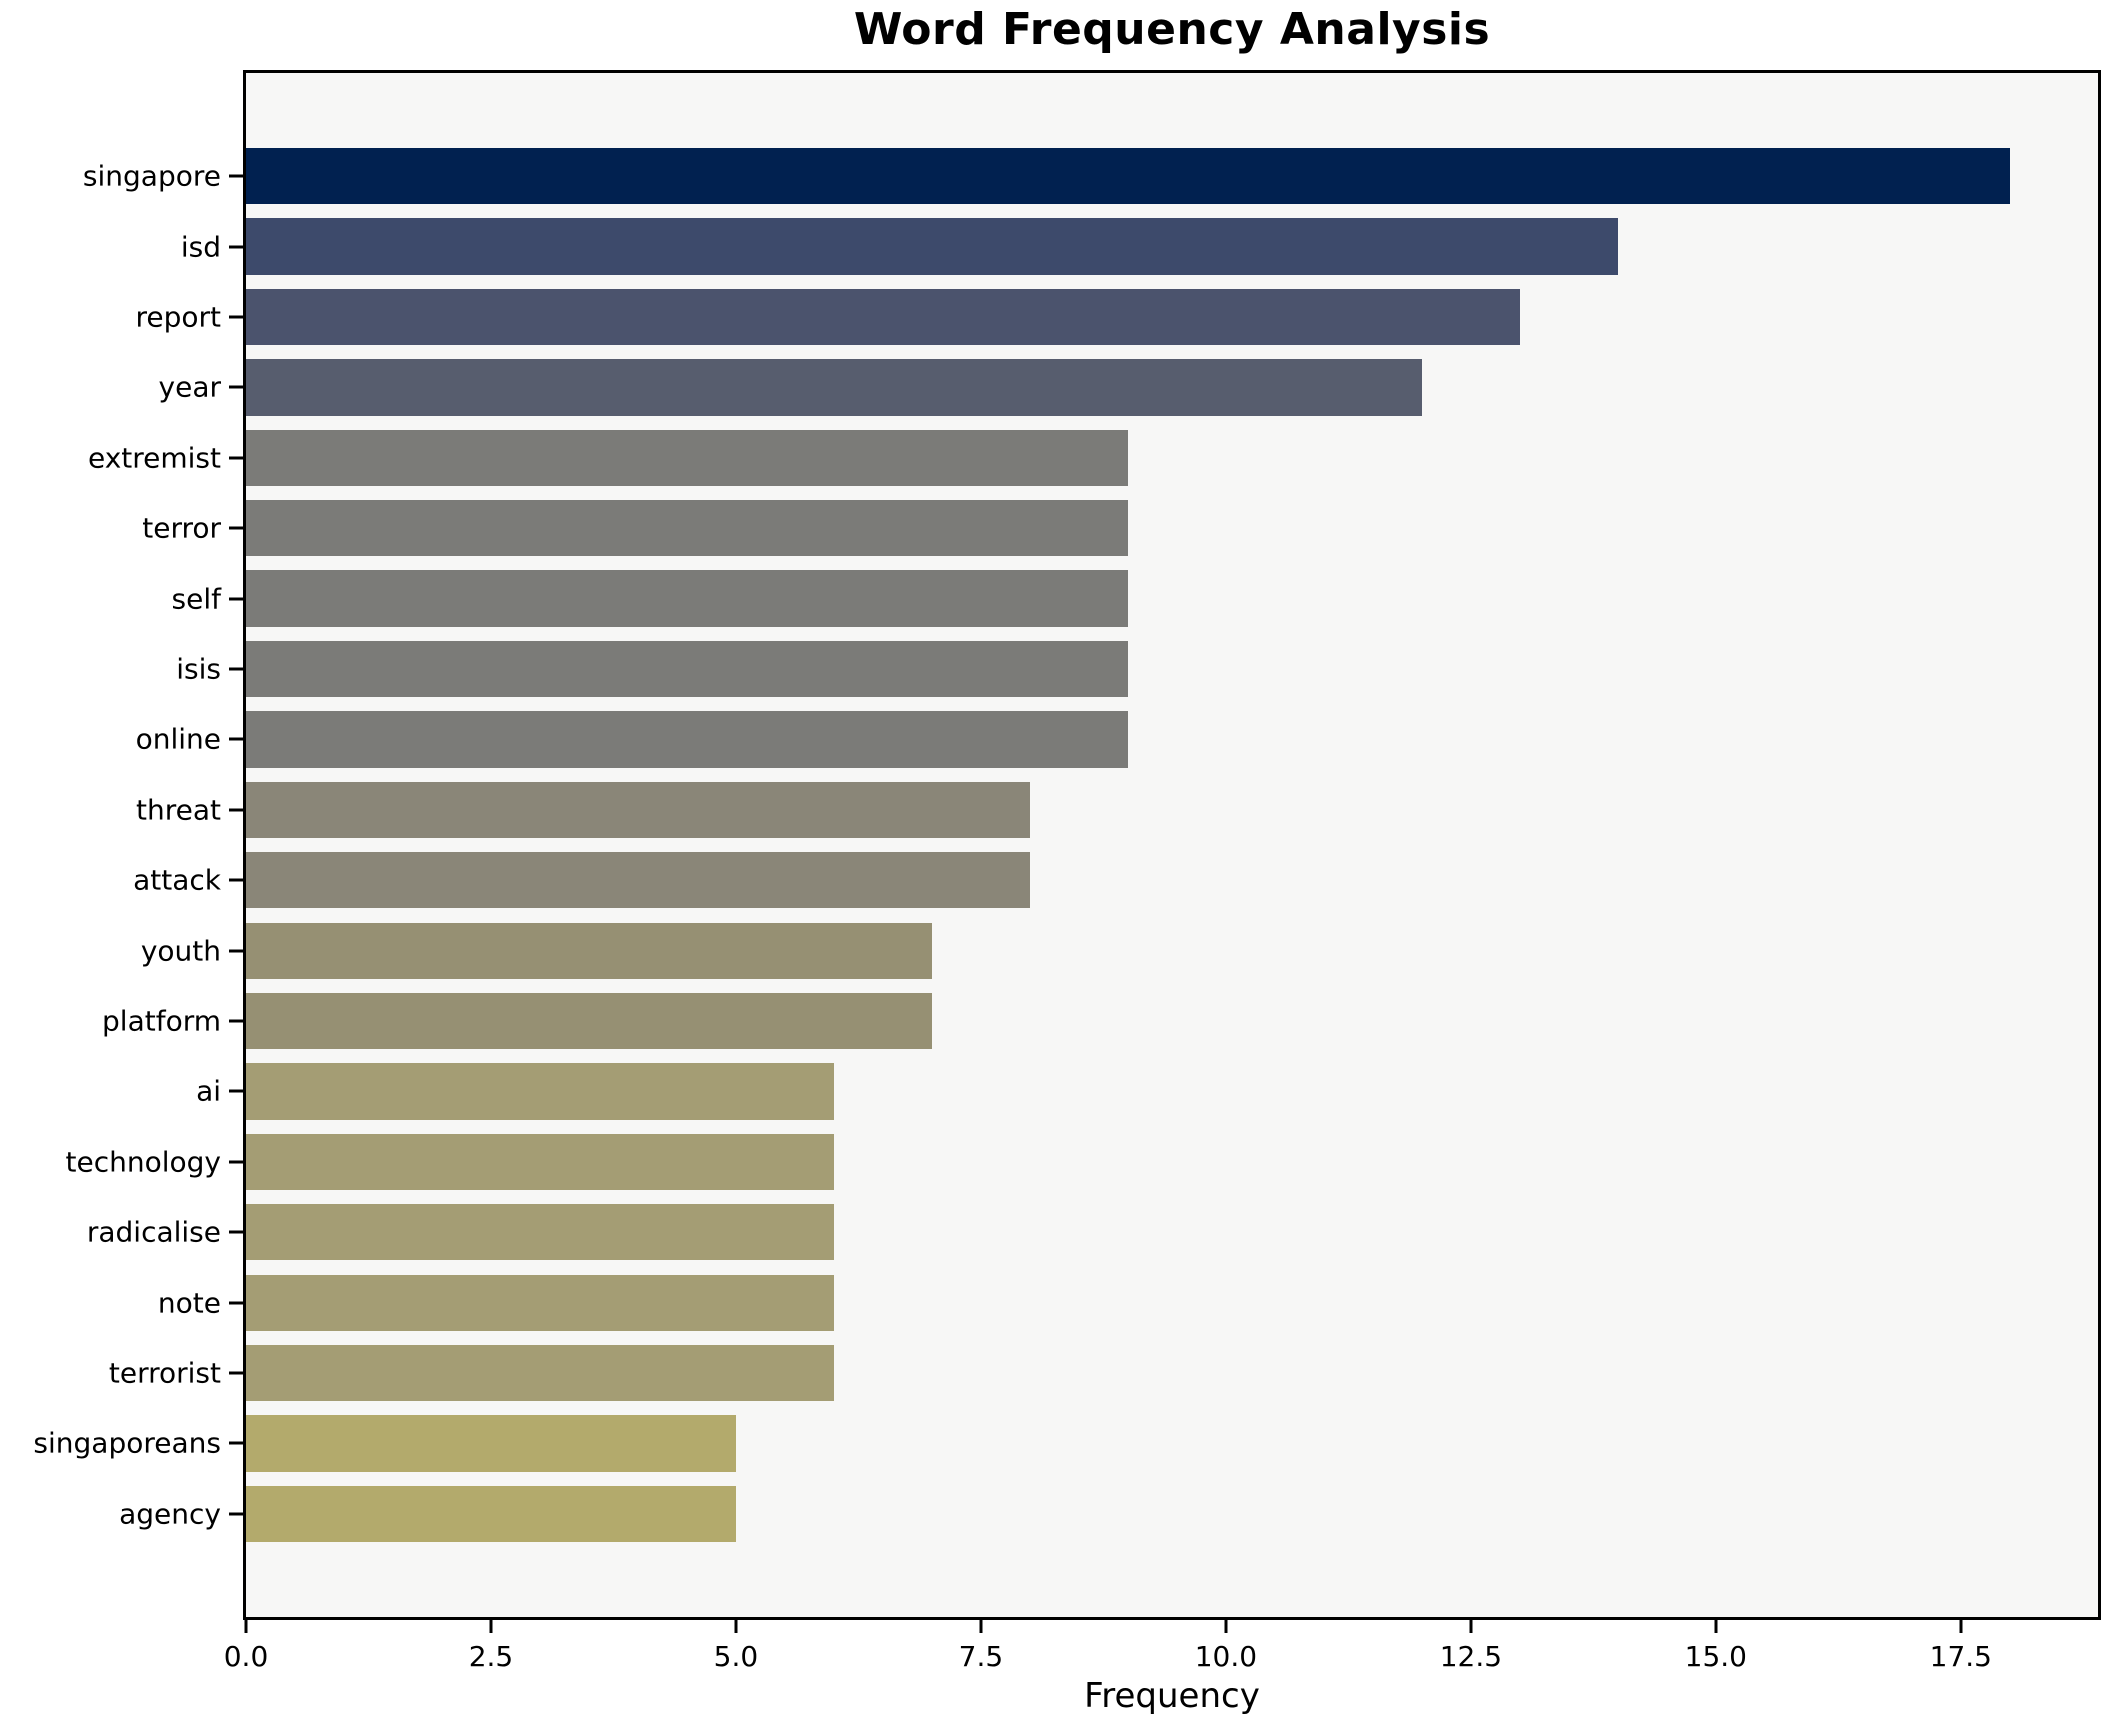  Describe the element at coordinates (491, 1514) in the screenshot. I see `bar-agency` at that location.